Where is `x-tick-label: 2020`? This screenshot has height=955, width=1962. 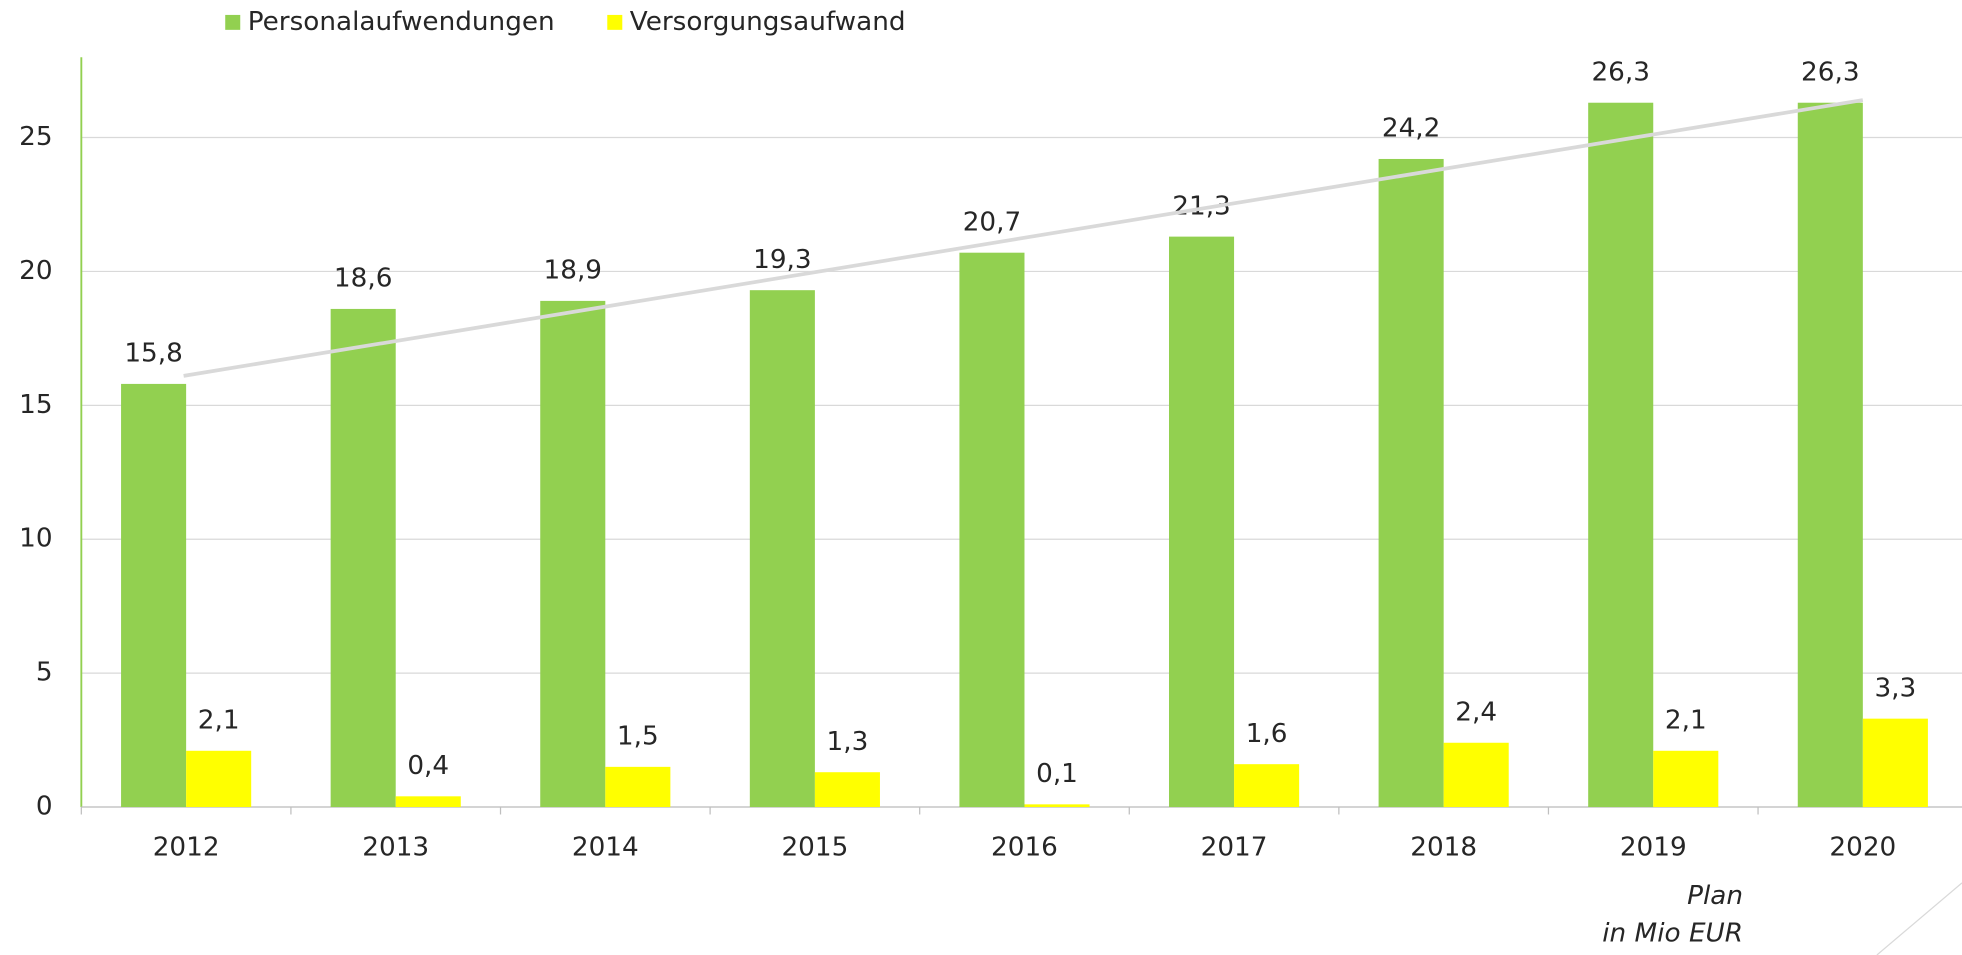
x-tick-label: 2020 is located at coordinates (1862, 848).